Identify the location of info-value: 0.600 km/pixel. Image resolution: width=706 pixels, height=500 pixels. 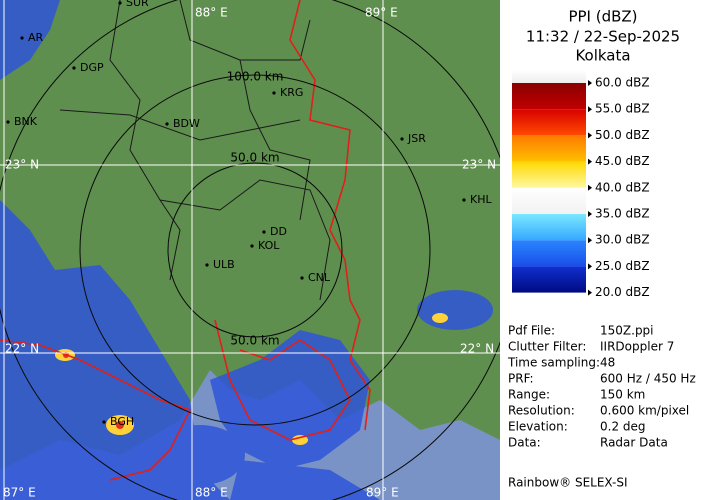
(644, 411).